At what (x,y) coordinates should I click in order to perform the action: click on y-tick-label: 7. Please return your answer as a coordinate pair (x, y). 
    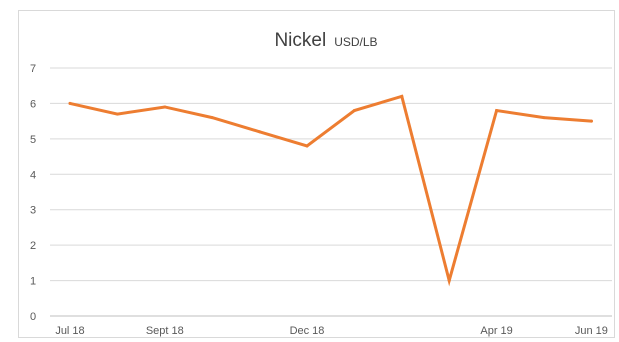
    Looking at the image, I should click on (33, 69).